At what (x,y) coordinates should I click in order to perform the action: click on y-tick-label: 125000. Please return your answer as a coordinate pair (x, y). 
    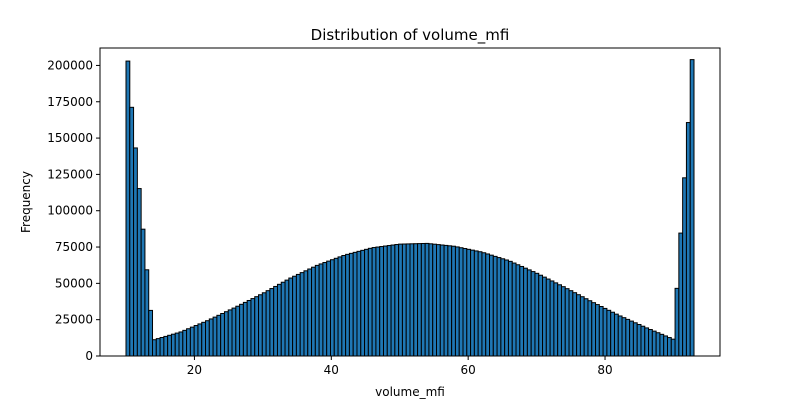
    Looking at the image, I should click on (70, 174).